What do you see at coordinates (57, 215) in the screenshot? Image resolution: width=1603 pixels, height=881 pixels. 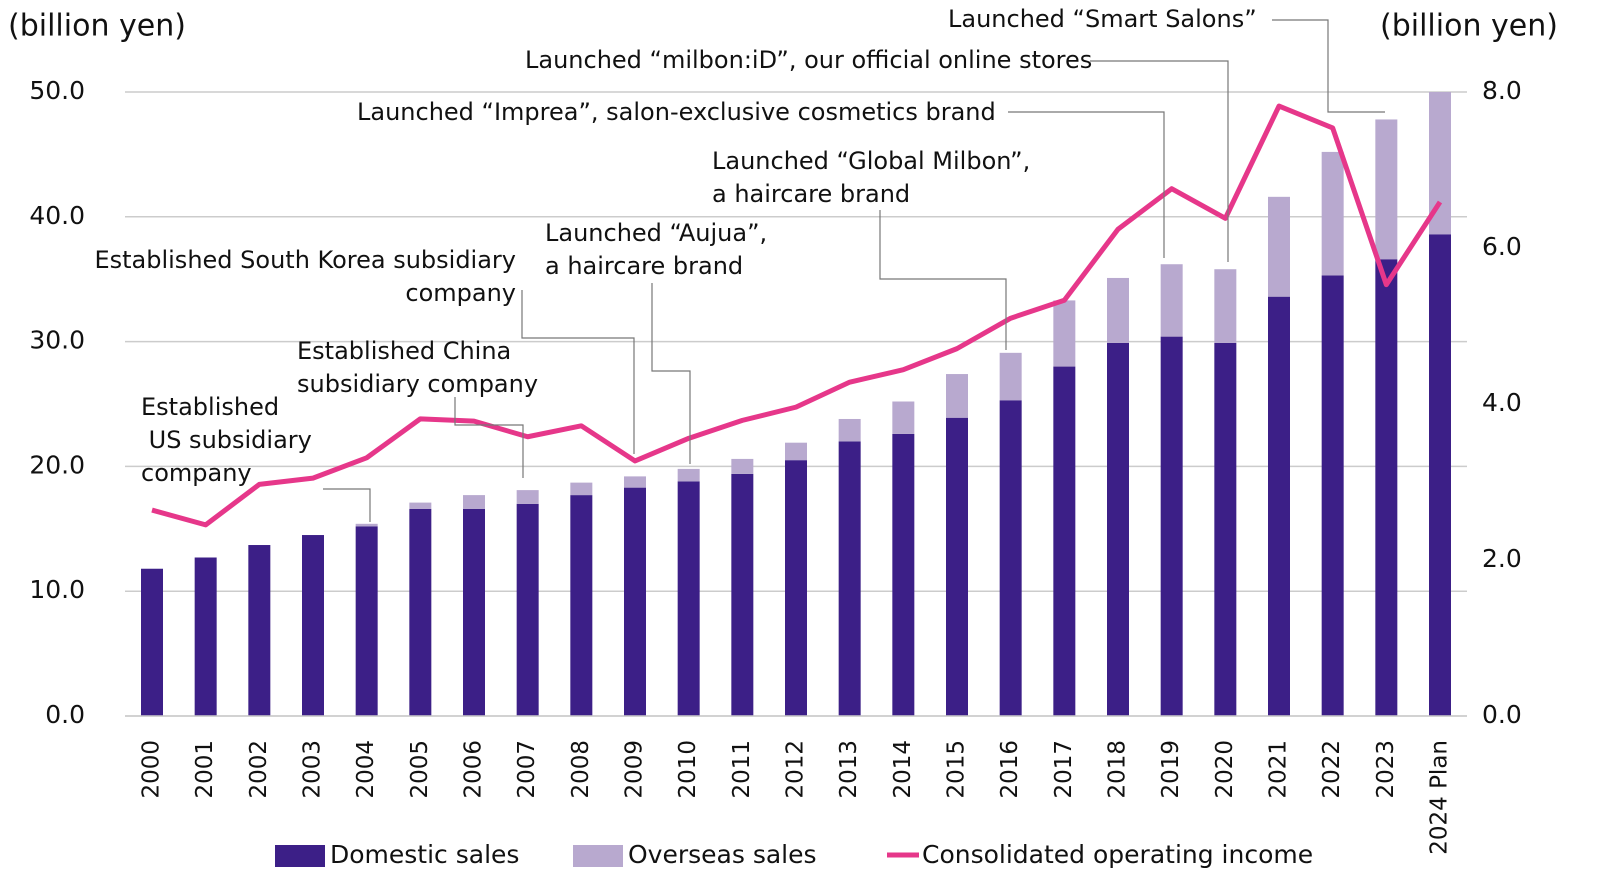 I see `y-tick-label: 40.0` at bounding box center [57, 215].